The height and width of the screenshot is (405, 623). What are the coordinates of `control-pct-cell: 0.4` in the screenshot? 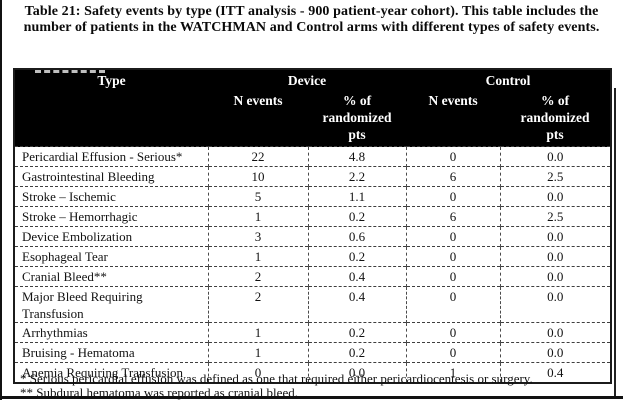 It's located at (555, 372).